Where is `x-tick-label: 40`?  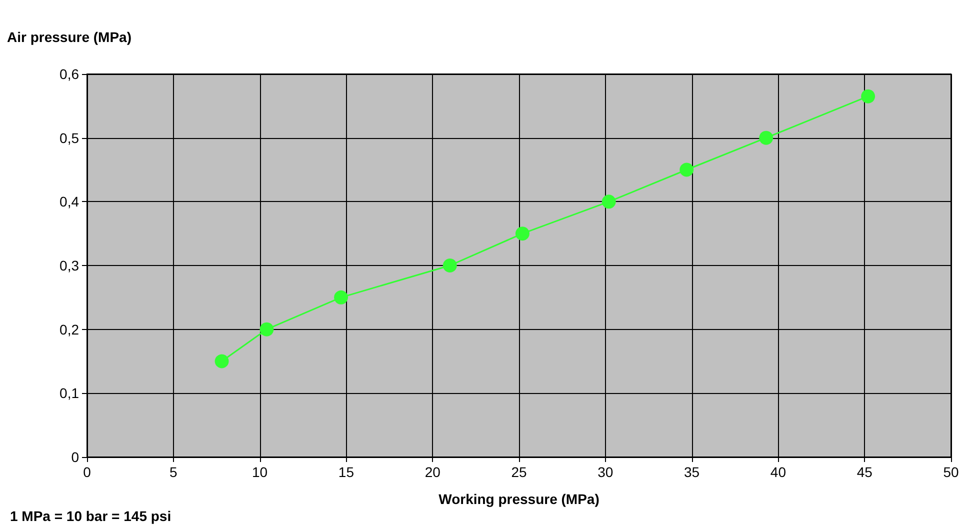 x-tick-label: 40 is located at coordinates (778, 472).